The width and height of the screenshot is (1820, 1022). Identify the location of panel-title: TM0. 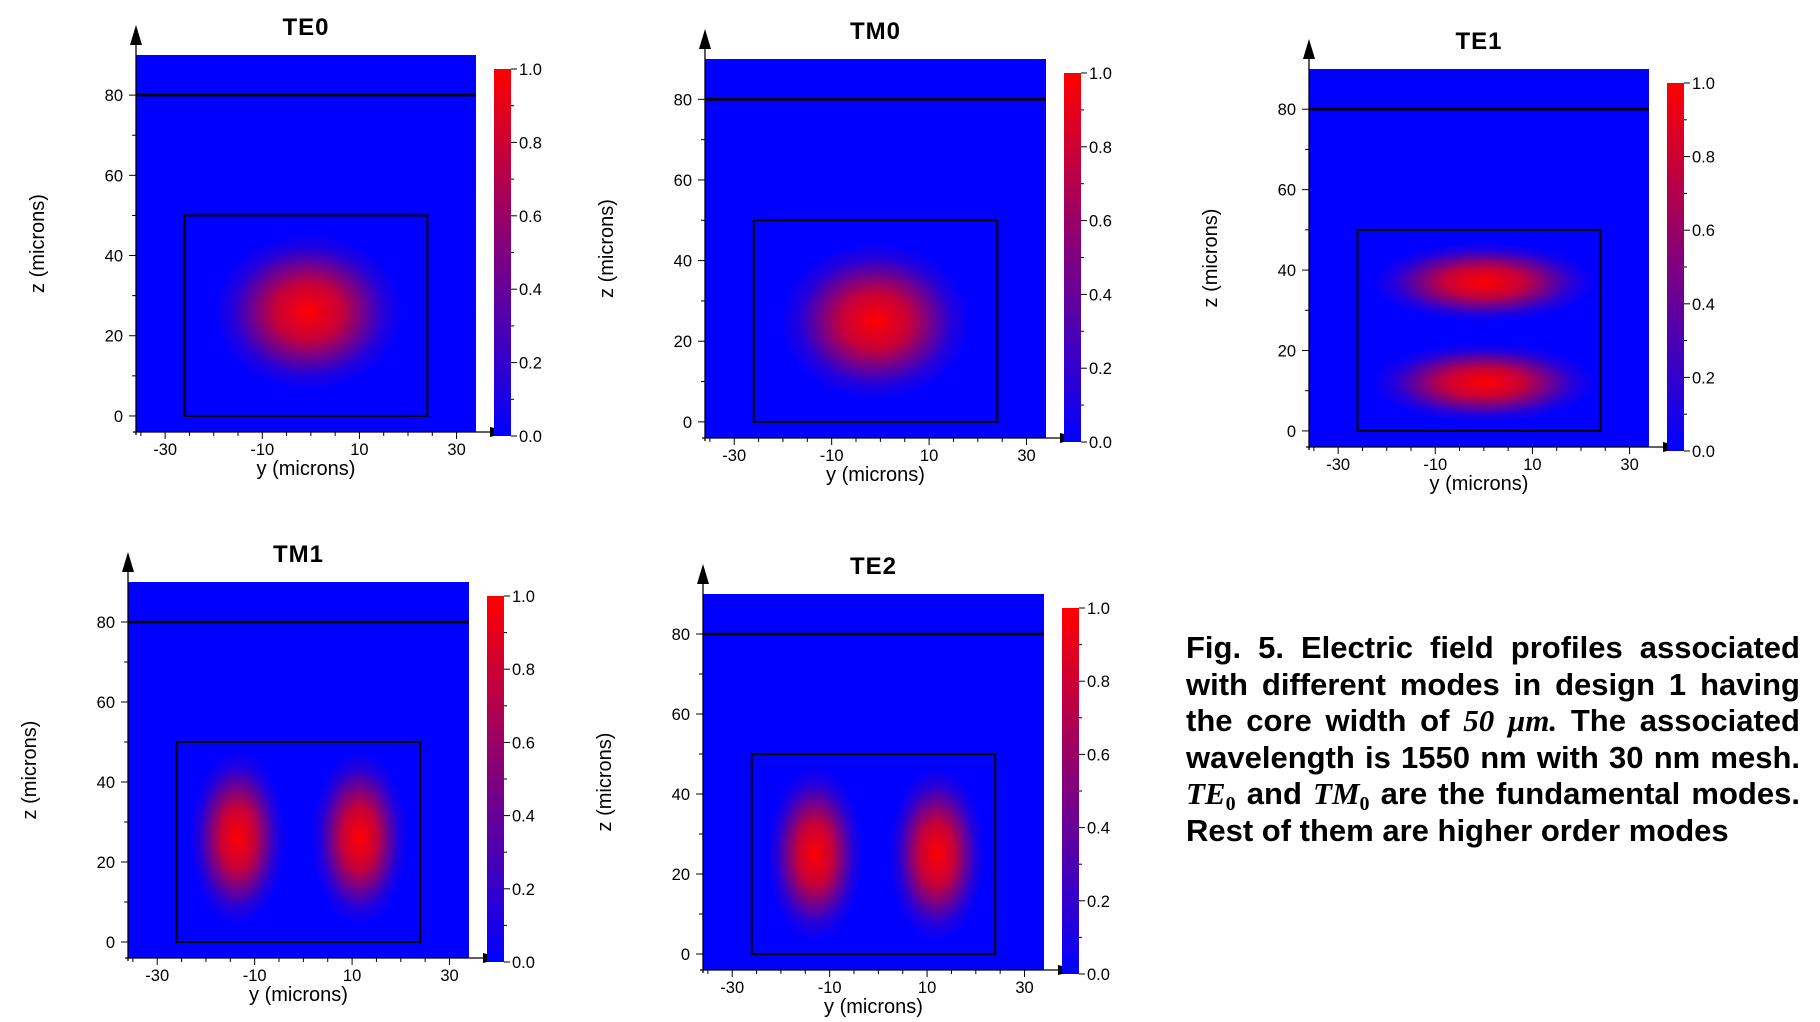
(875, 31).